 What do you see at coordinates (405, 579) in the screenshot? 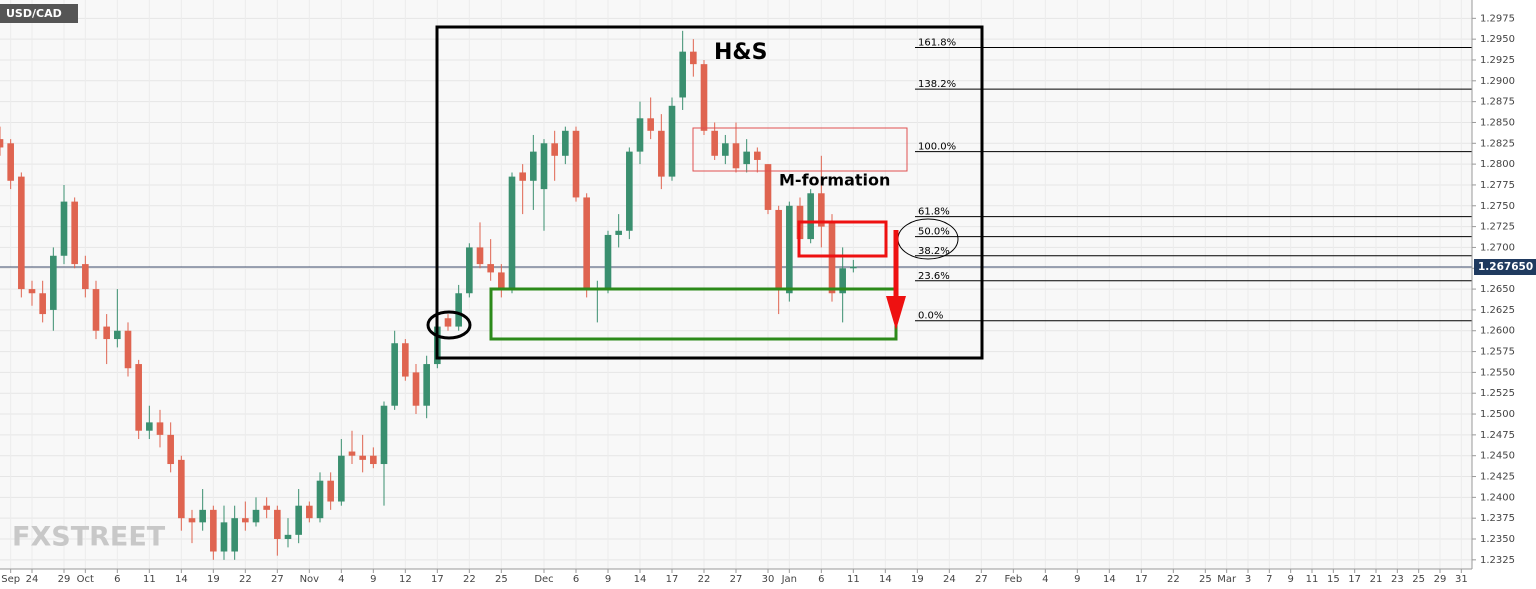
I see `x-tick-label: 12` at bounding box center [405, 579].